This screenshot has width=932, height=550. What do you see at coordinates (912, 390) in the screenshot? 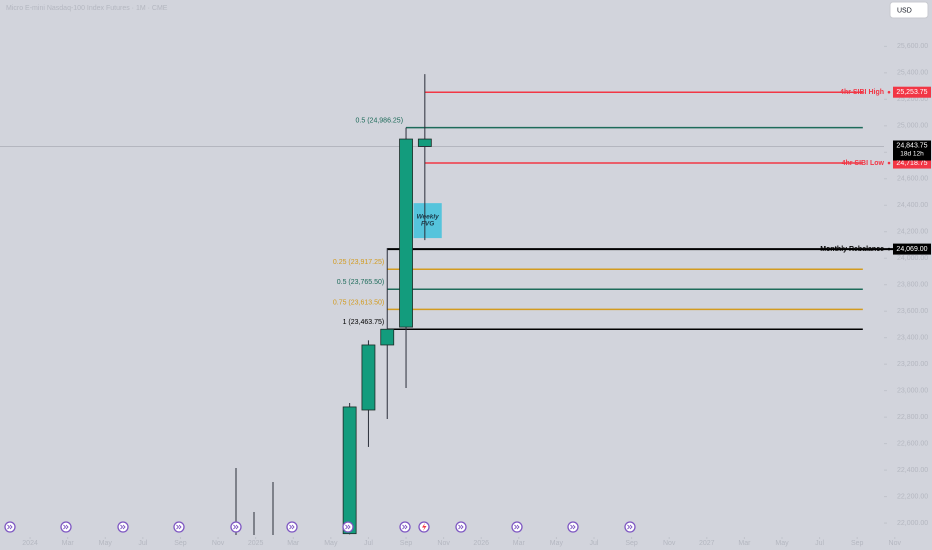
I see `y-tick-label: 23,000.00` at bounding box center [912, 390].